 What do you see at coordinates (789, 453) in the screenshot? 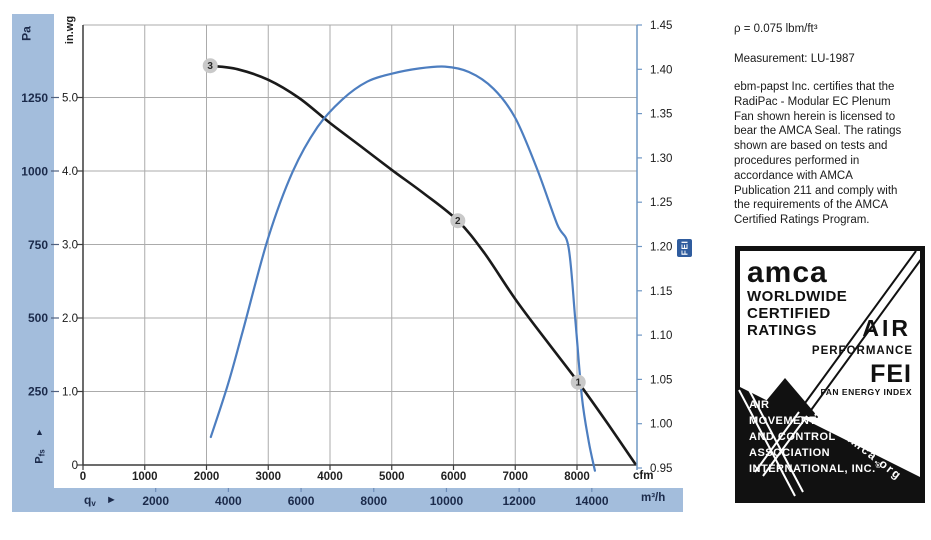
I see `seal-org-association: ASSOCIATION` at bounding box center [789, 453].